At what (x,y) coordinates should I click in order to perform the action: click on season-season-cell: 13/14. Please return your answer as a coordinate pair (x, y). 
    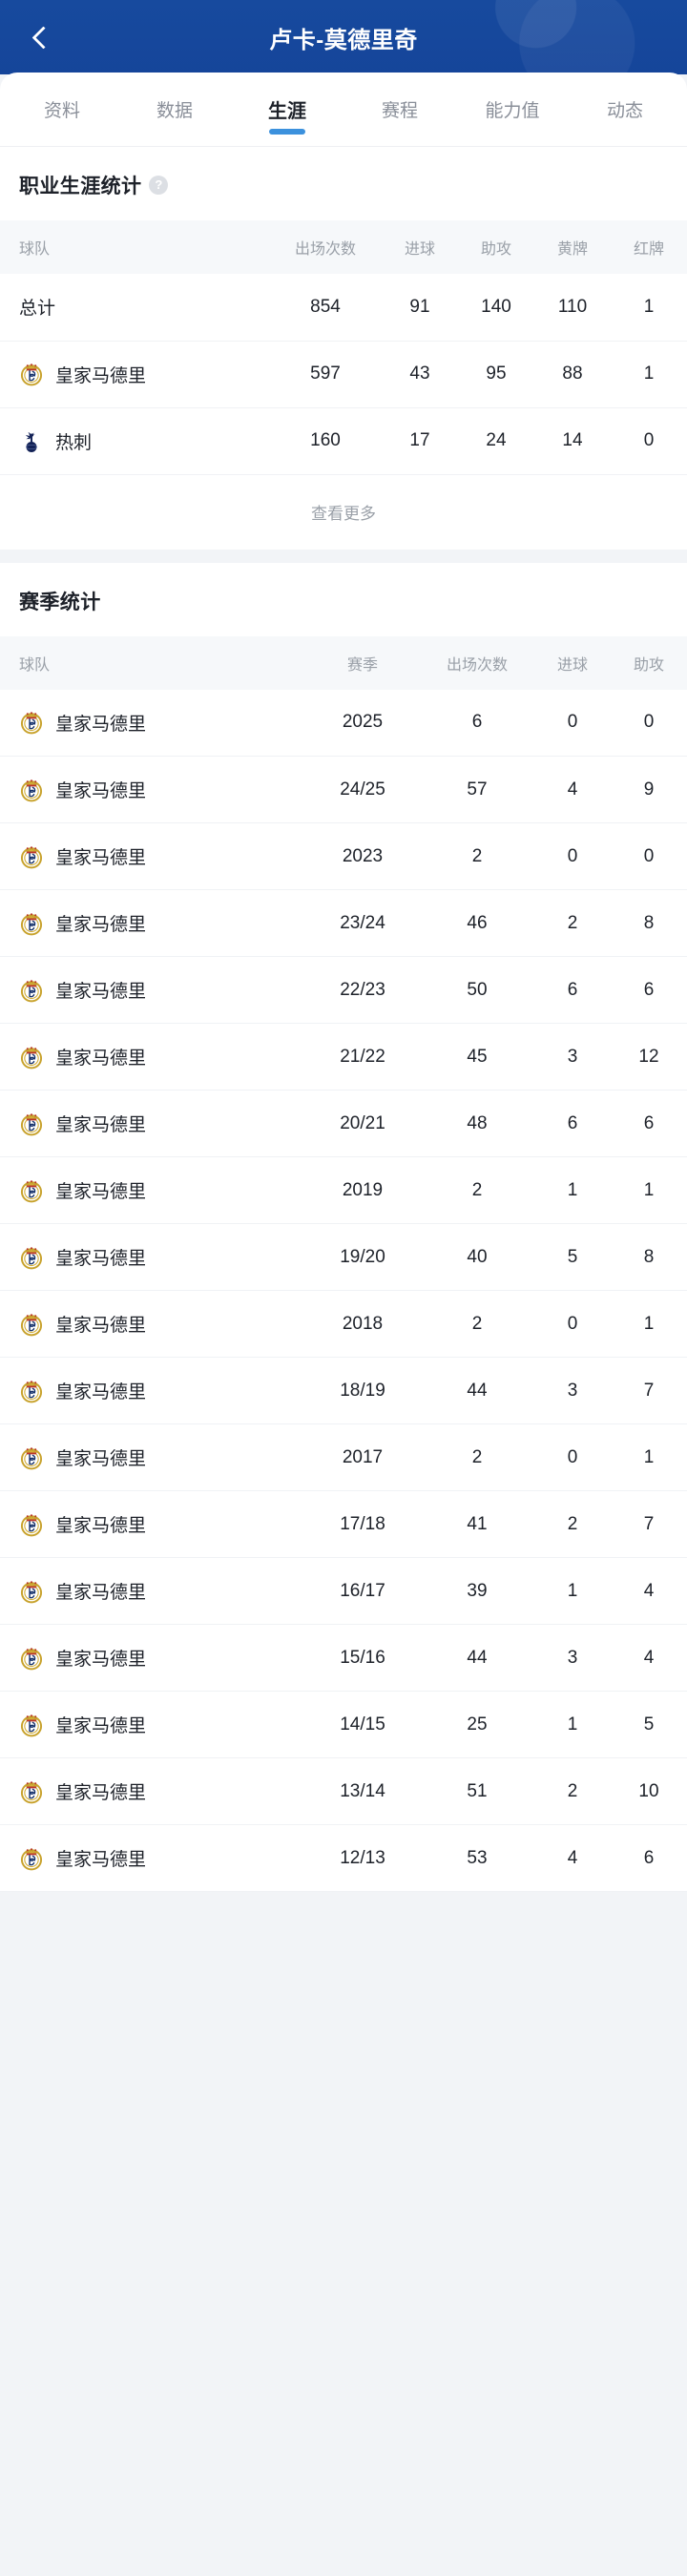
    Looking at the image, I should click on (363, 1790).